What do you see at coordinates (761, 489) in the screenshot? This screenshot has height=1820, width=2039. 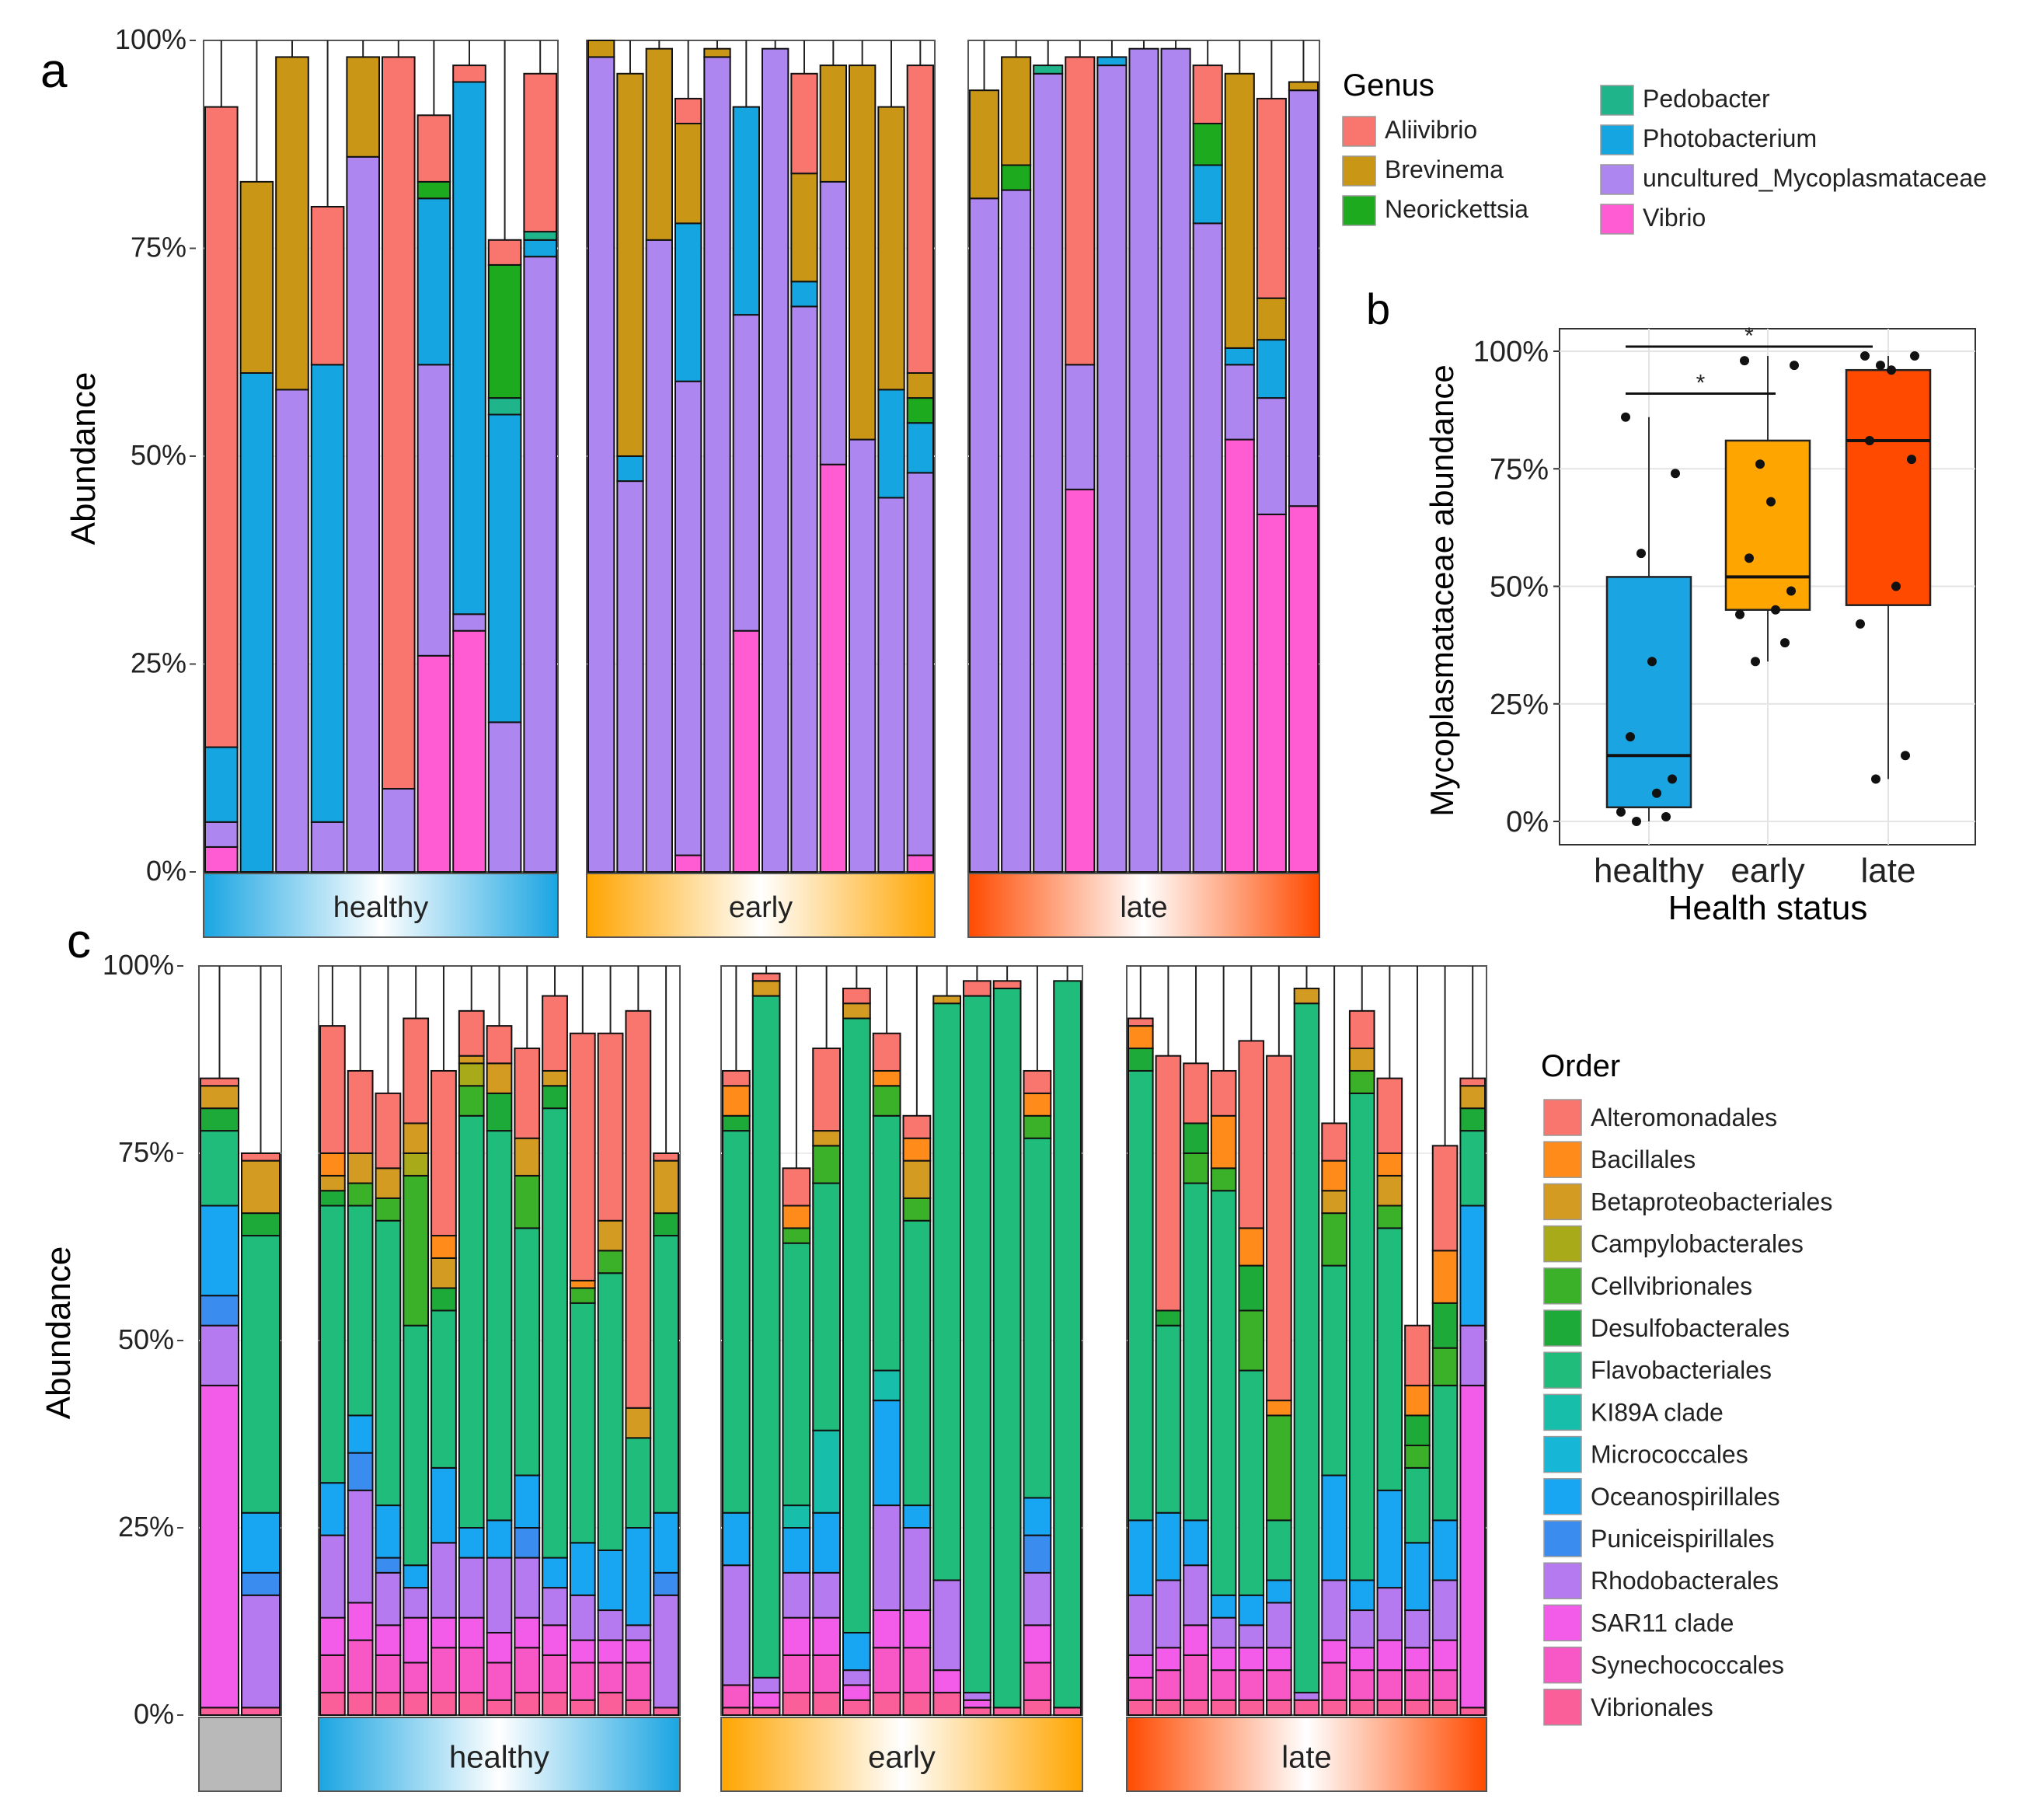 I see `bar-group-early: early` at bounding box center [761, 489].